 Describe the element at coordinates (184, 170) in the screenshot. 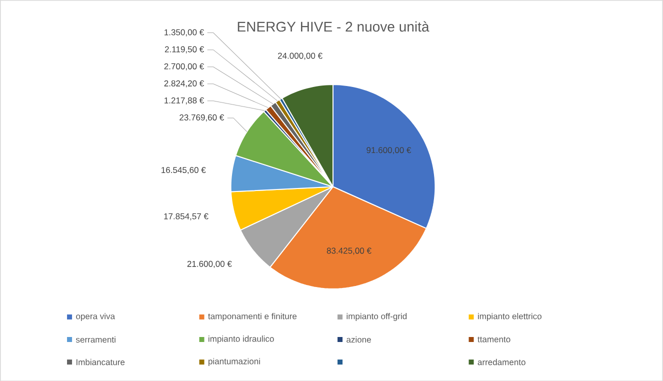

I see `data-label: 16.545,60 €` at that location.